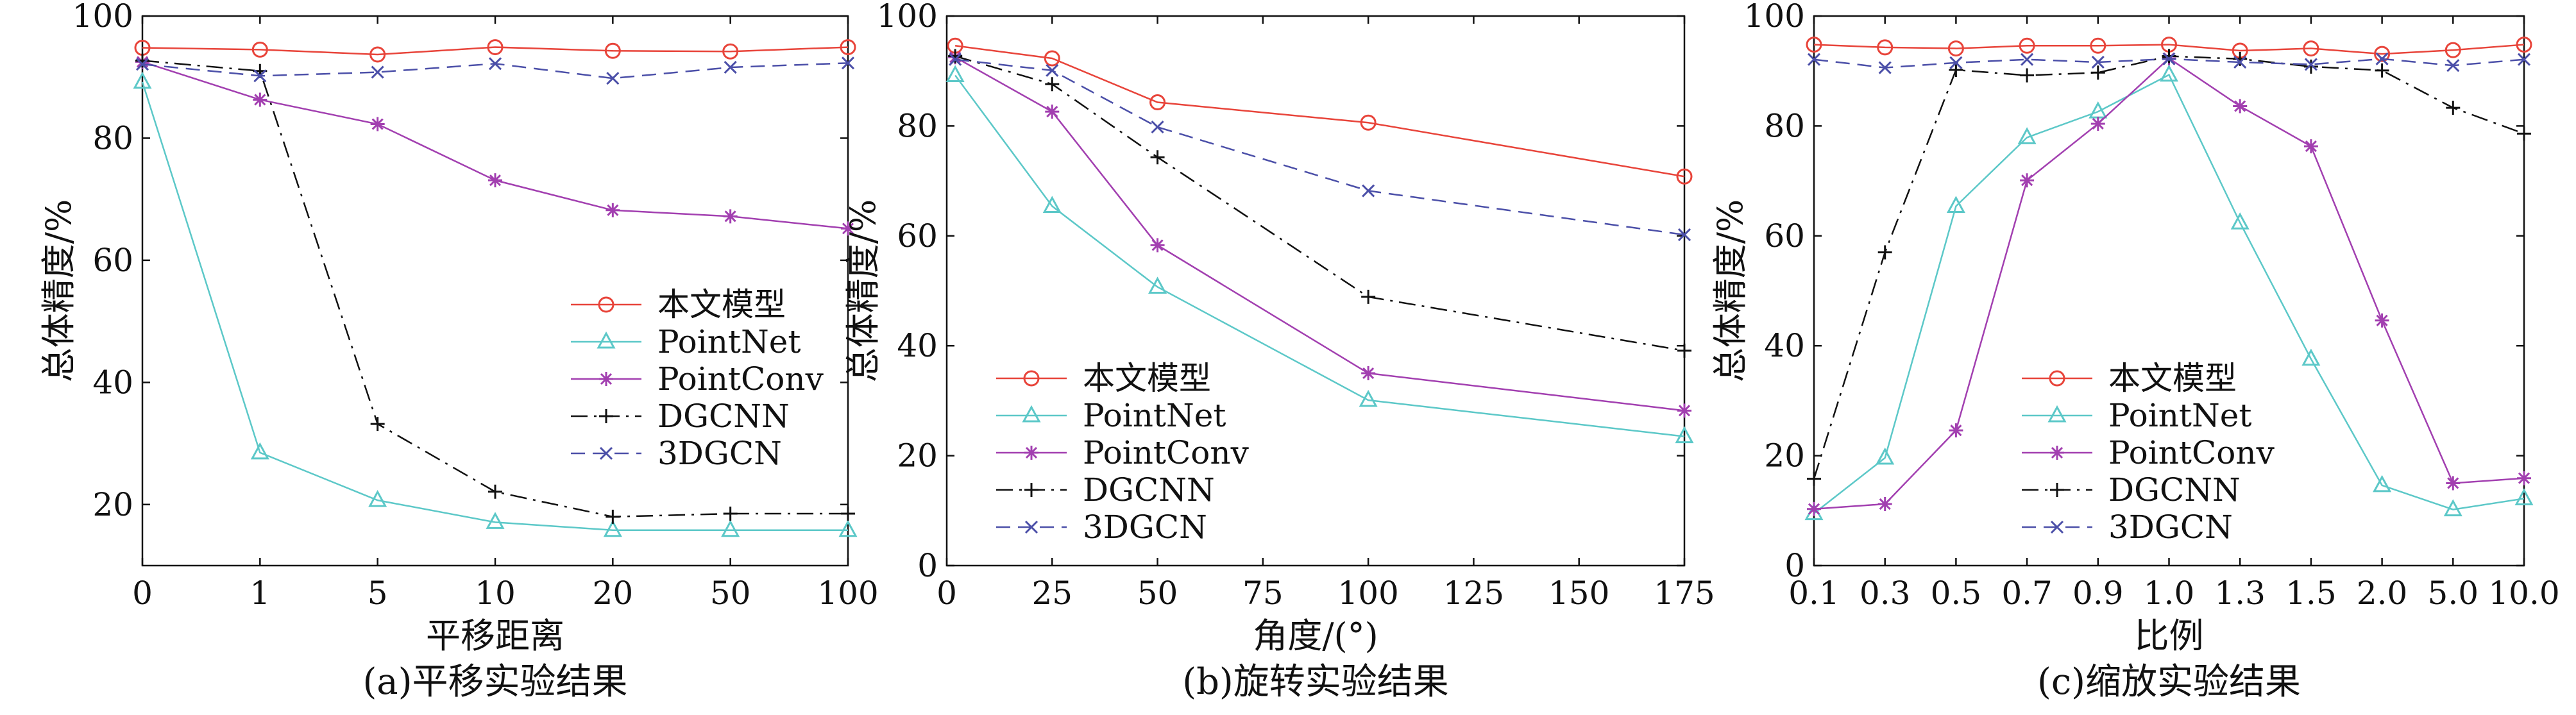  I want to click on x-tick-label: 10, so click(495, 593).